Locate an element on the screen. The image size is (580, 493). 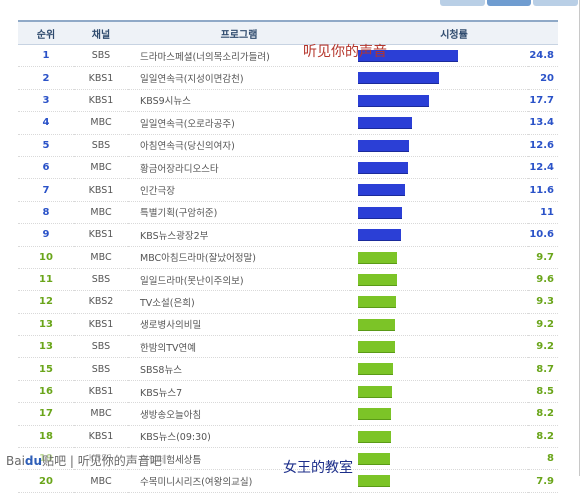
rating-value-cell: 11.6 is located at coordinates (543, 190).